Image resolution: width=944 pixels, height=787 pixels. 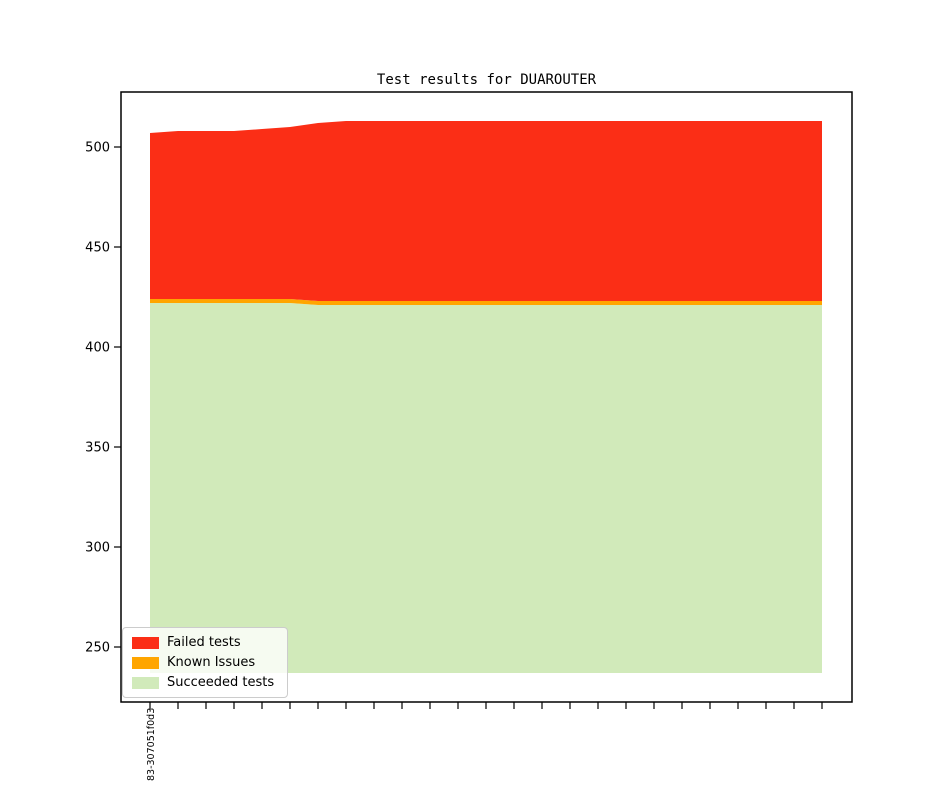 I want to click on legend-label-failed: Failed tests, so click(x=204, y=642).